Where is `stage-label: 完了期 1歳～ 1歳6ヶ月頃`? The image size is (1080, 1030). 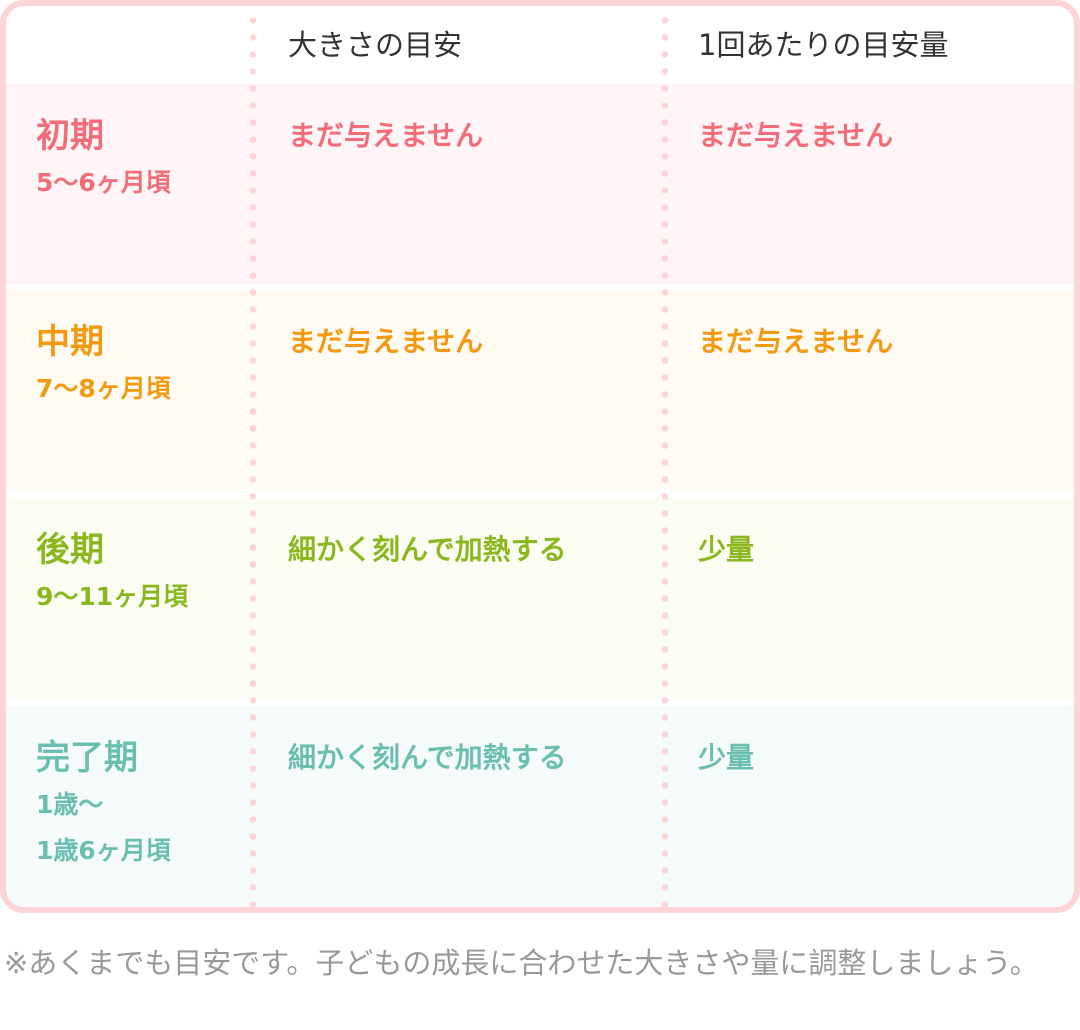 stage-label: 完了期 1歳～ 1歳6ヶ月頃 is located at coordinates (103, 805).